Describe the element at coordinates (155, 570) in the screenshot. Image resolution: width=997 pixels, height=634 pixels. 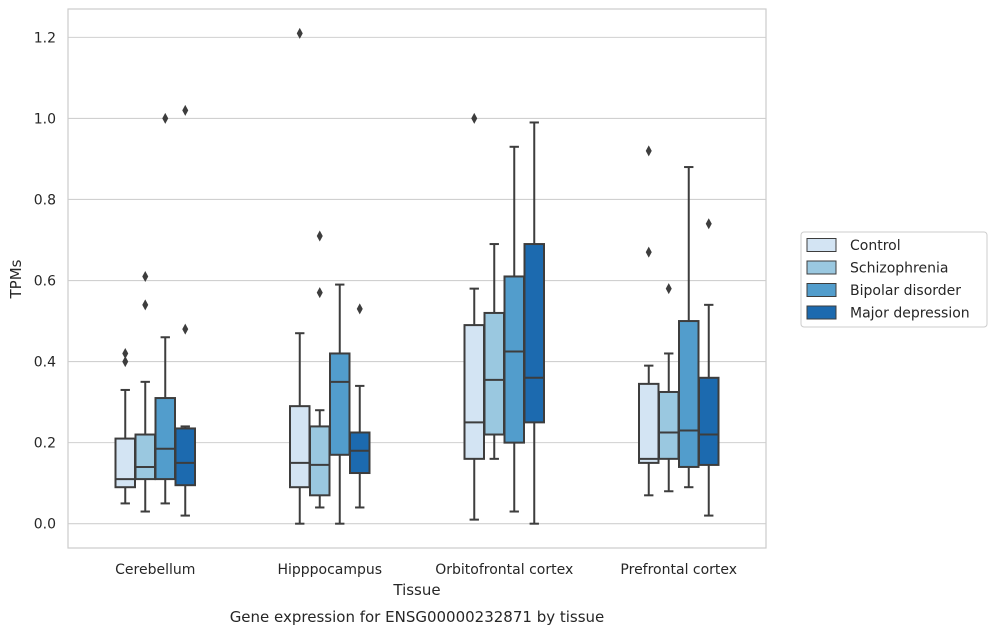
I see `x-tick-label: Cerebellum` at that location.